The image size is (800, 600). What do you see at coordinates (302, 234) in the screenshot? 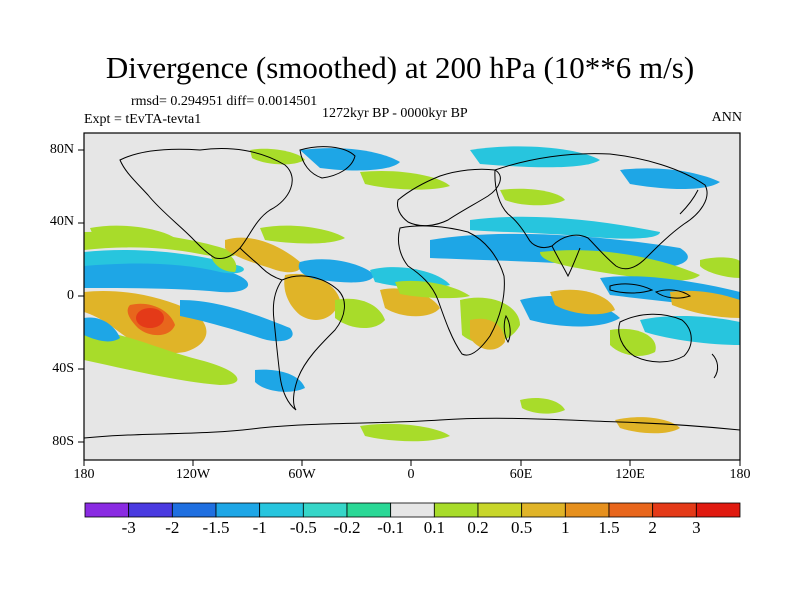
I see `field-atlantic-north-green` at bounding box center [302, 234].